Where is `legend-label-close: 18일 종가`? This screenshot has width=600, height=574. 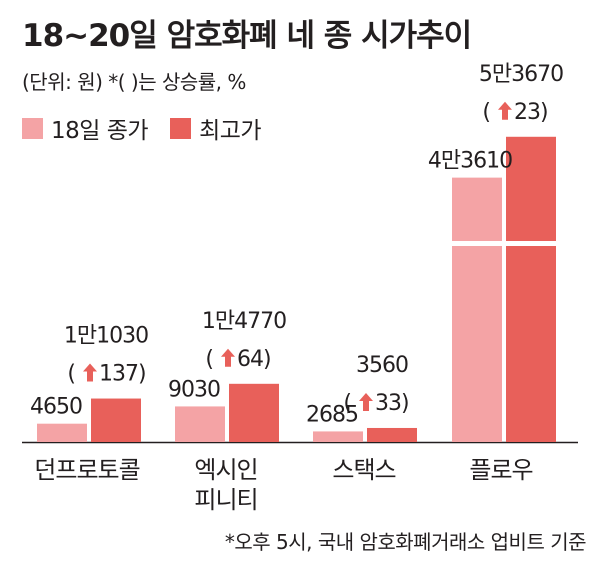 legend-label-close: 18일 종가 is located at coordinates (100, 131).